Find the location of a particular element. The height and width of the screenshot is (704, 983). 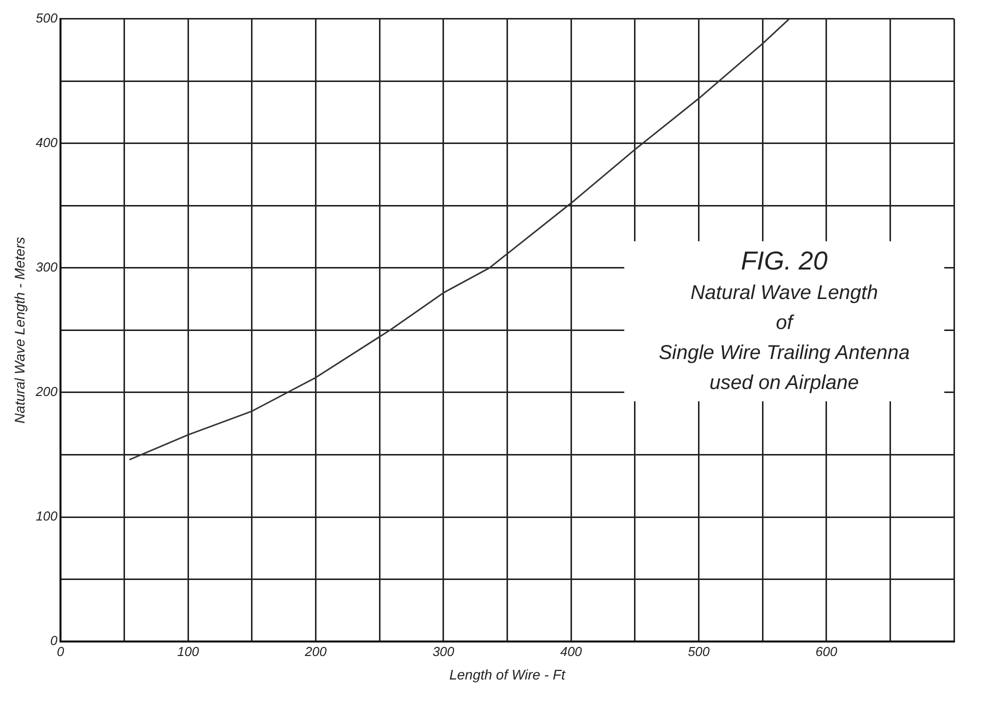

x-tick-label: 600 is located at coordinates (827, 652).